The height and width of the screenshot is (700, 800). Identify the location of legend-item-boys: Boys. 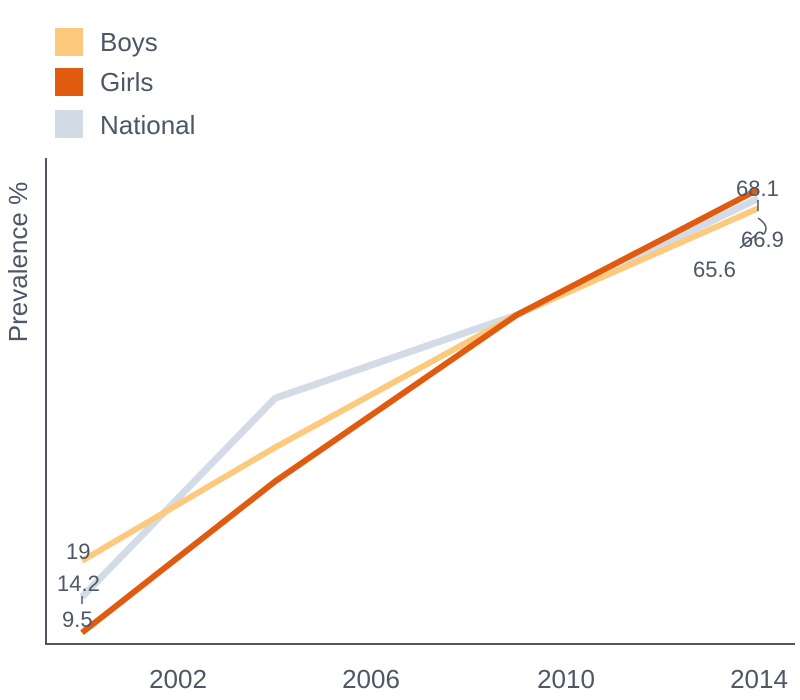
(106, 42).